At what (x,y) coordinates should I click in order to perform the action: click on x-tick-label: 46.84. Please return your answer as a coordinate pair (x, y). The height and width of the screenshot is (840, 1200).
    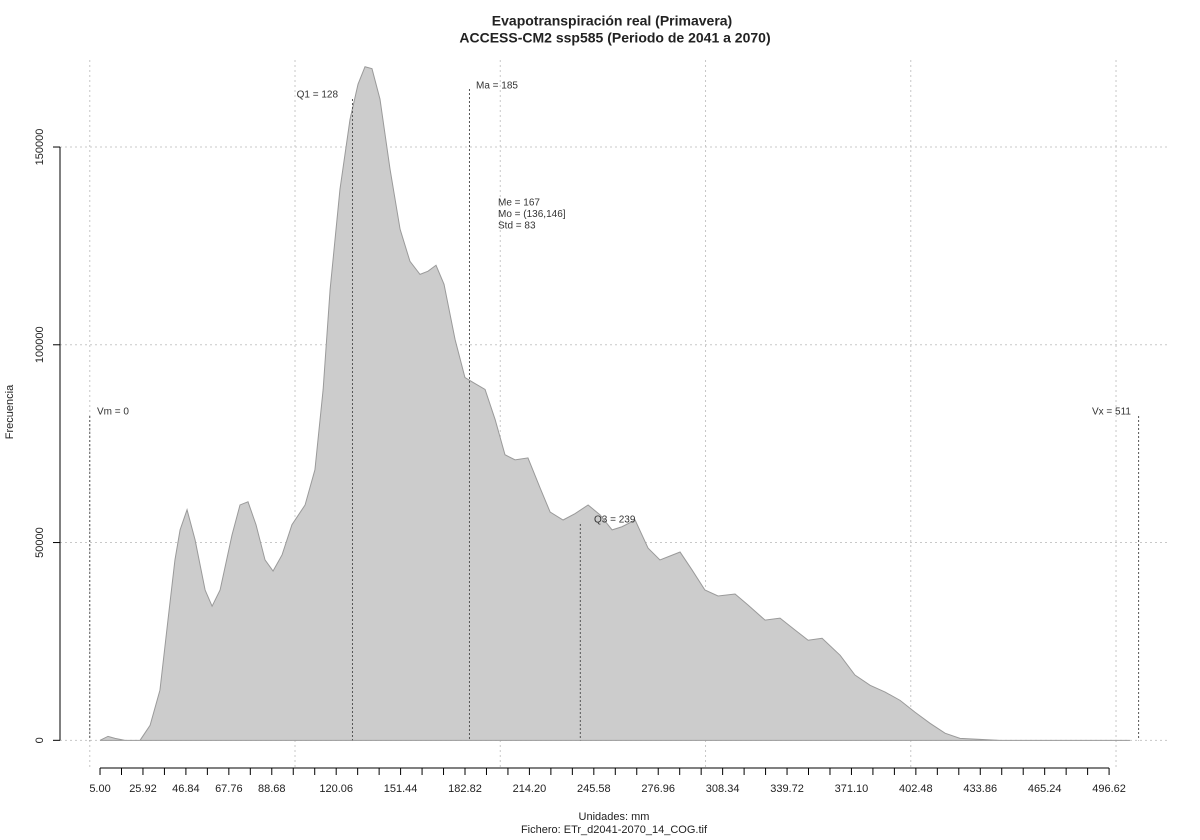
    Looking at the image, I should click on (186, 789).